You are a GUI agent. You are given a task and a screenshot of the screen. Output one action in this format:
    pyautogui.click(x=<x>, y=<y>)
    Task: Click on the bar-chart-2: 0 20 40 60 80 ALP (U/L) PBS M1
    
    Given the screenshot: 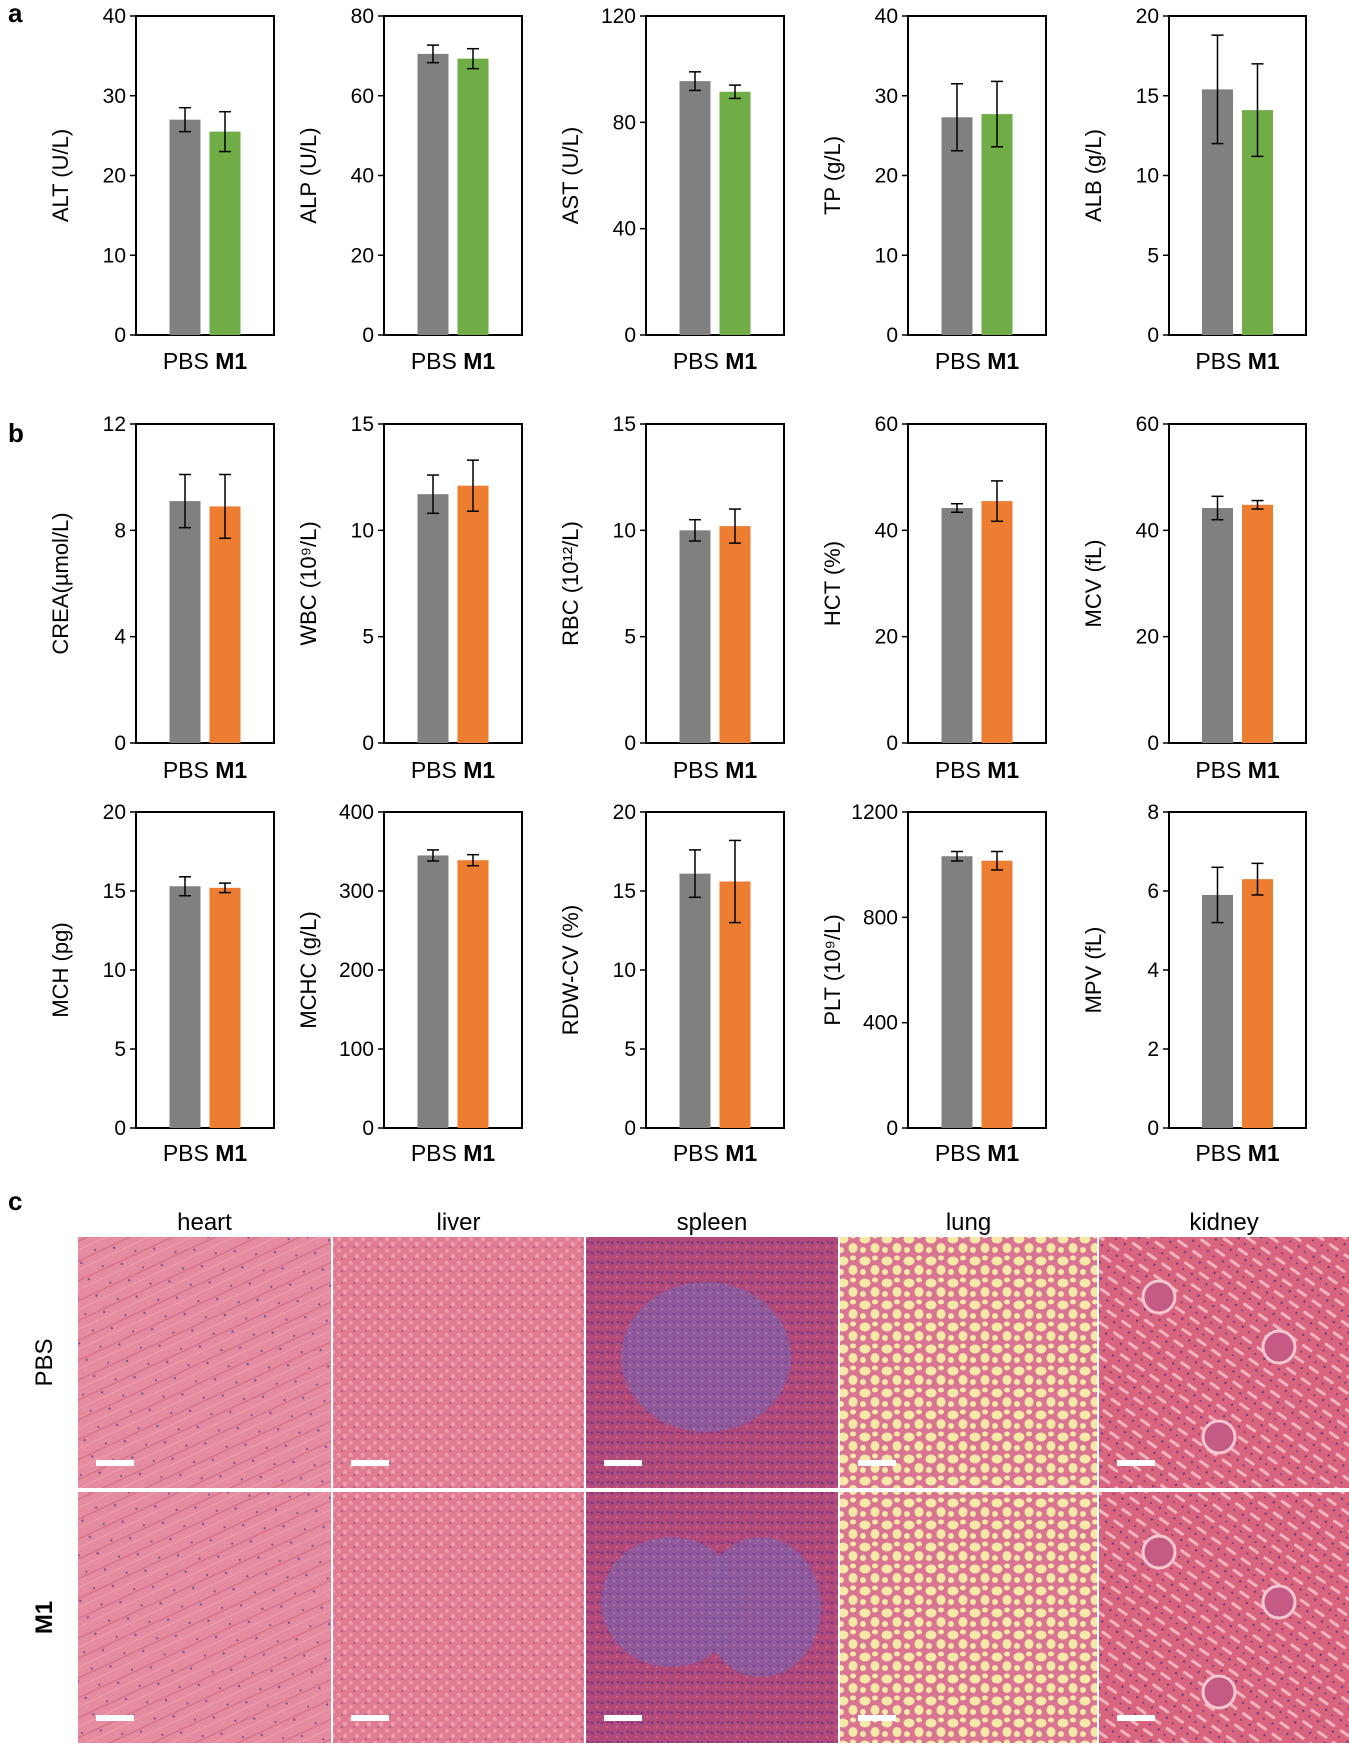 What is the action you would take?
    pyautogui.click(x=409, y=189)
    